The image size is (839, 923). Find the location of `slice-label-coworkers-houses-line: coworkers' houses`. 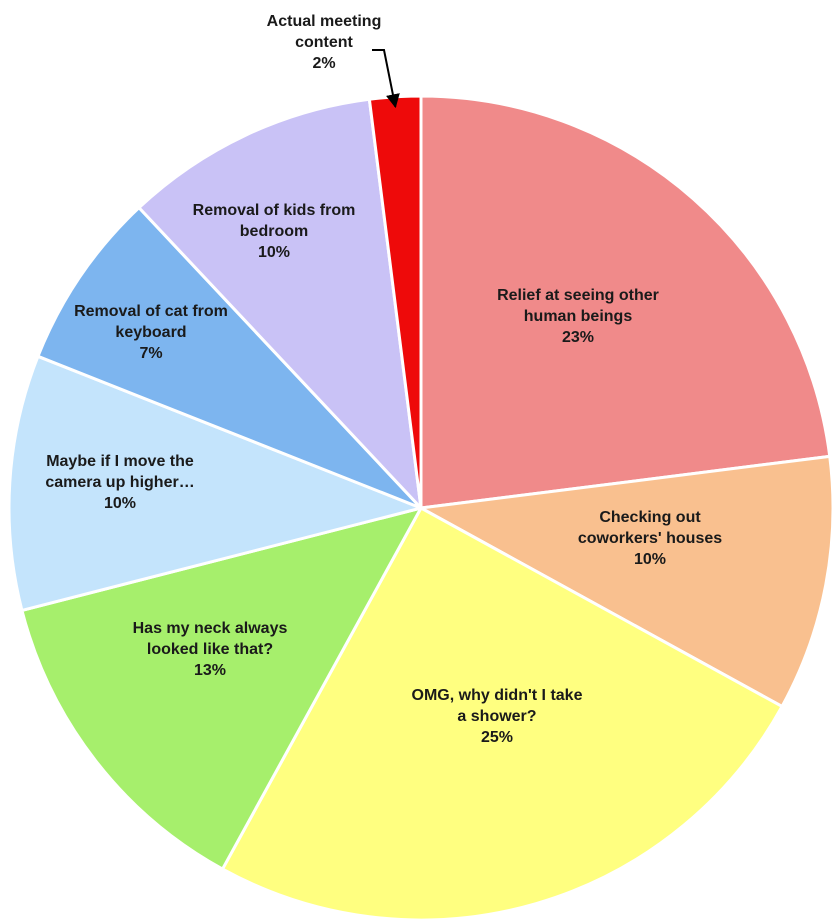

slice-label-coworkers-houses-line: coworkers' houses is located at coordinates (650, 538).